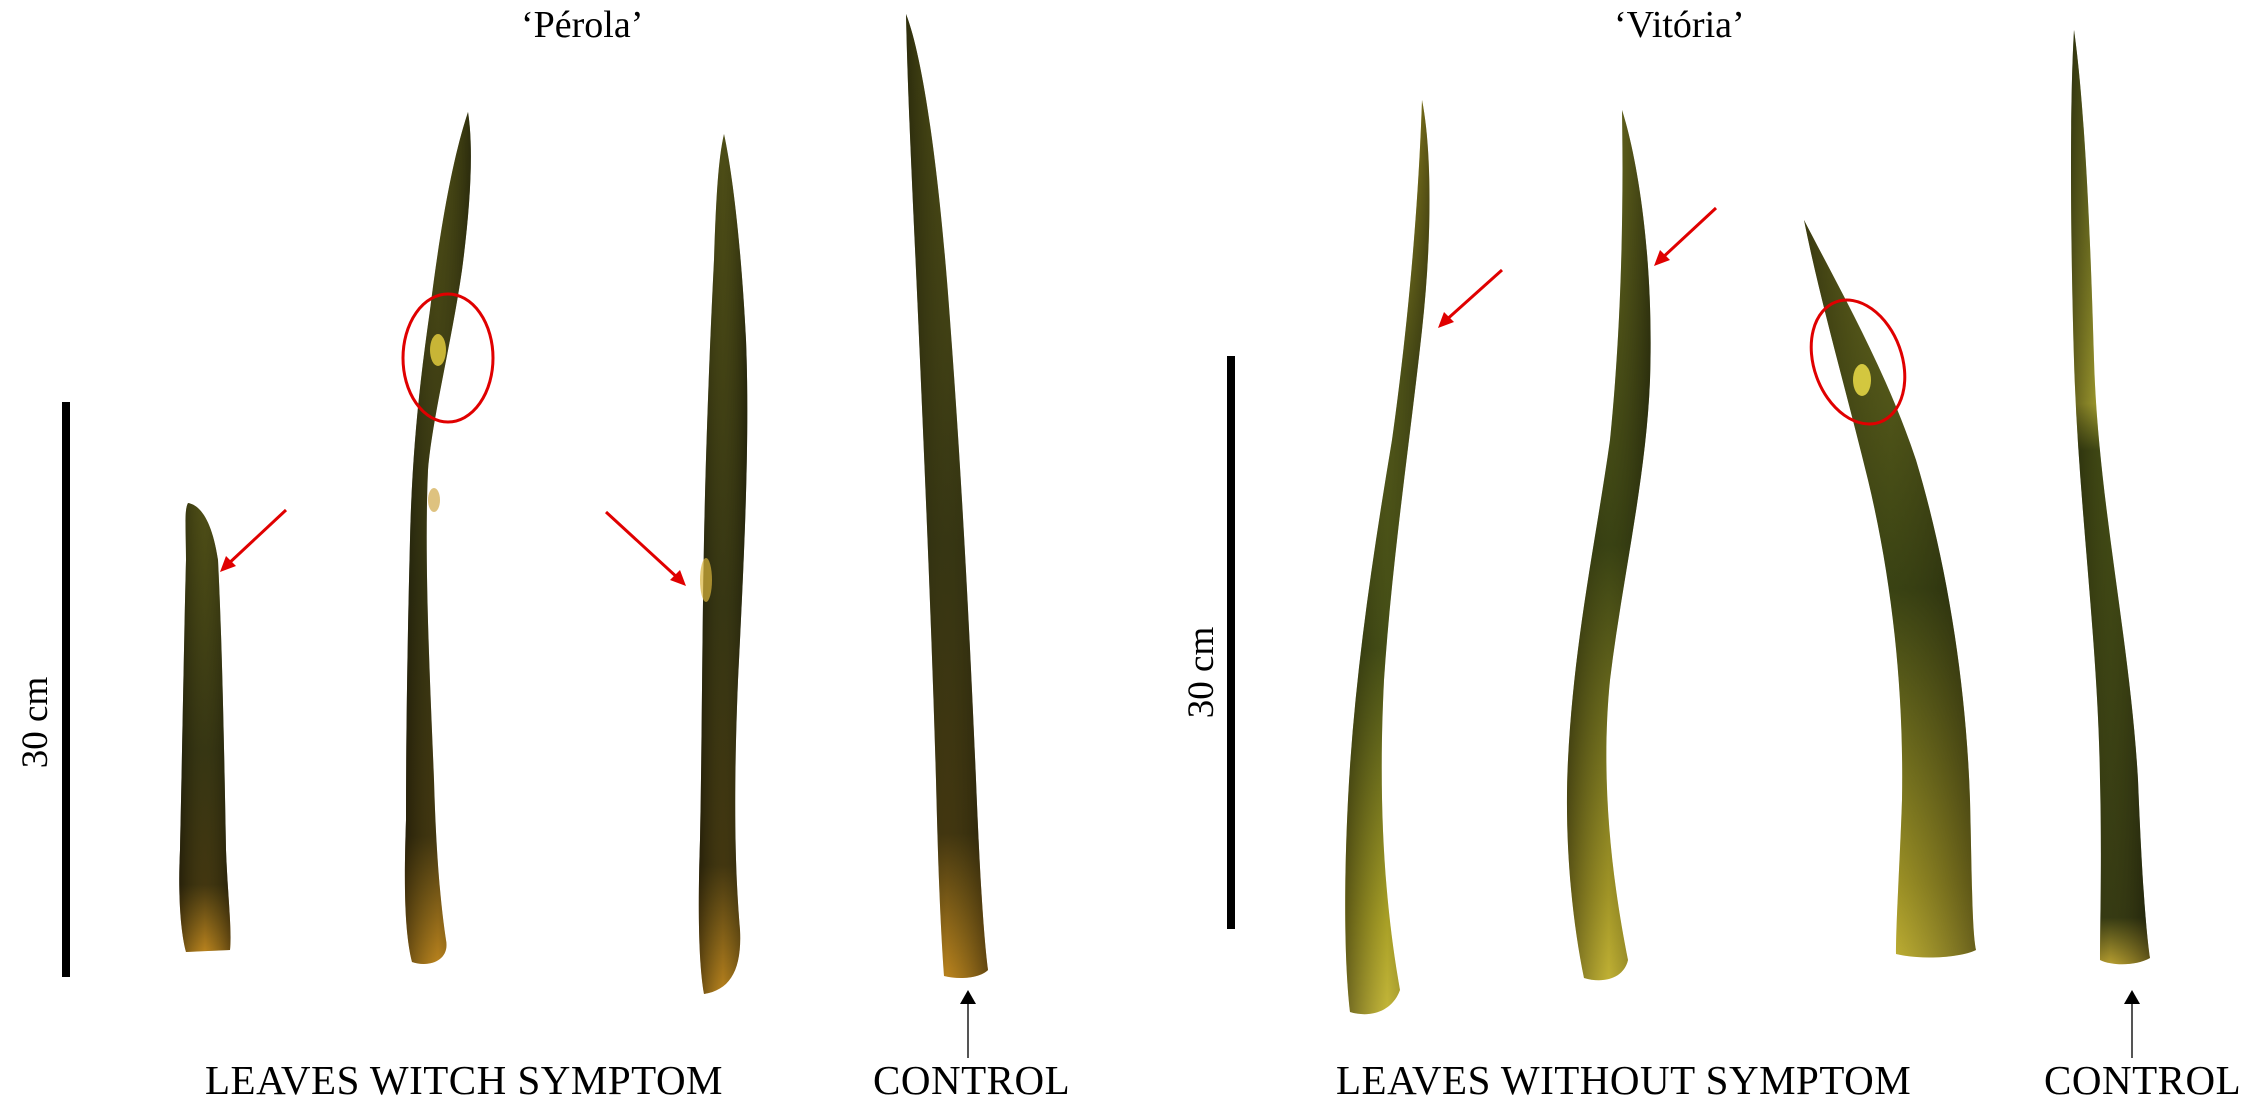 The width and height of the screenshot is (2243, 1103). I want to click on scale-bar-vitoria, so click(1231, 642).